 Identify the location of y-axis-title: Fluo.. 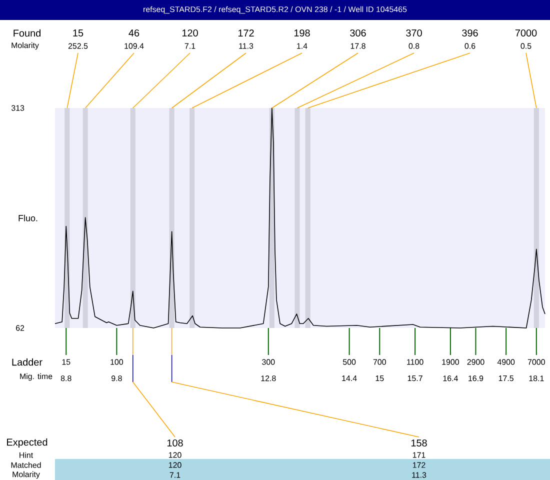
(28, 218).